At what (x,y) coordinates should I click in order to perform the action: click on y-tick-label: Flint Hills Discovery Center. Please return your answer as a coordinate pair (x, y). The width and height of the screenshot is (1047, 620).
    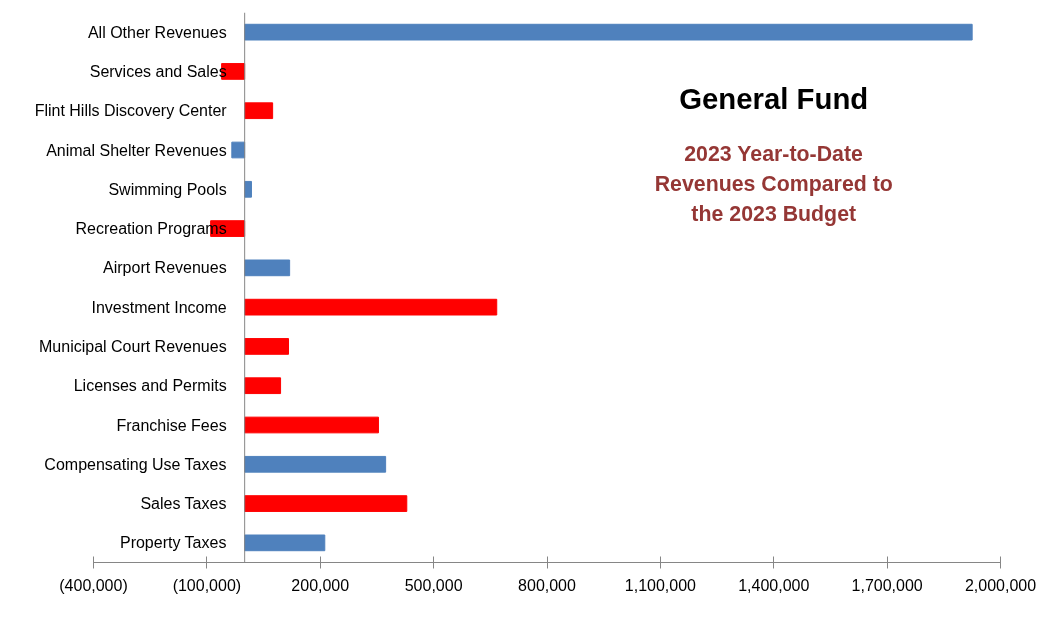
    Looking at the image, I should click on (131, 111).